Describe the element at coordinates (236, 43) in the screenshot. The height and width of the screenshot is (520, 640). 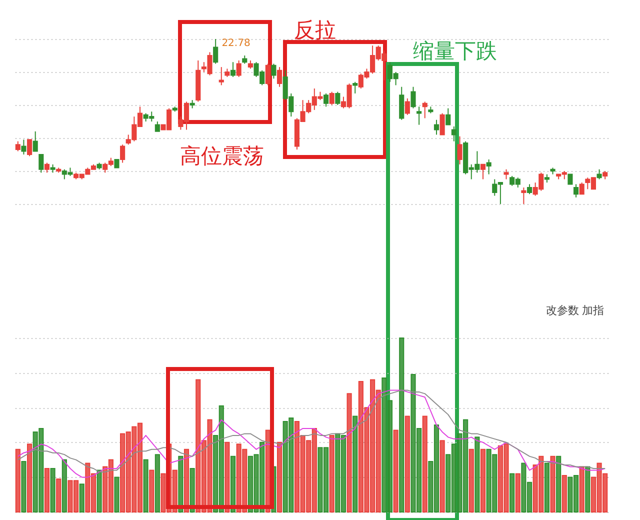
I see `annotation: 22.78` at that location.